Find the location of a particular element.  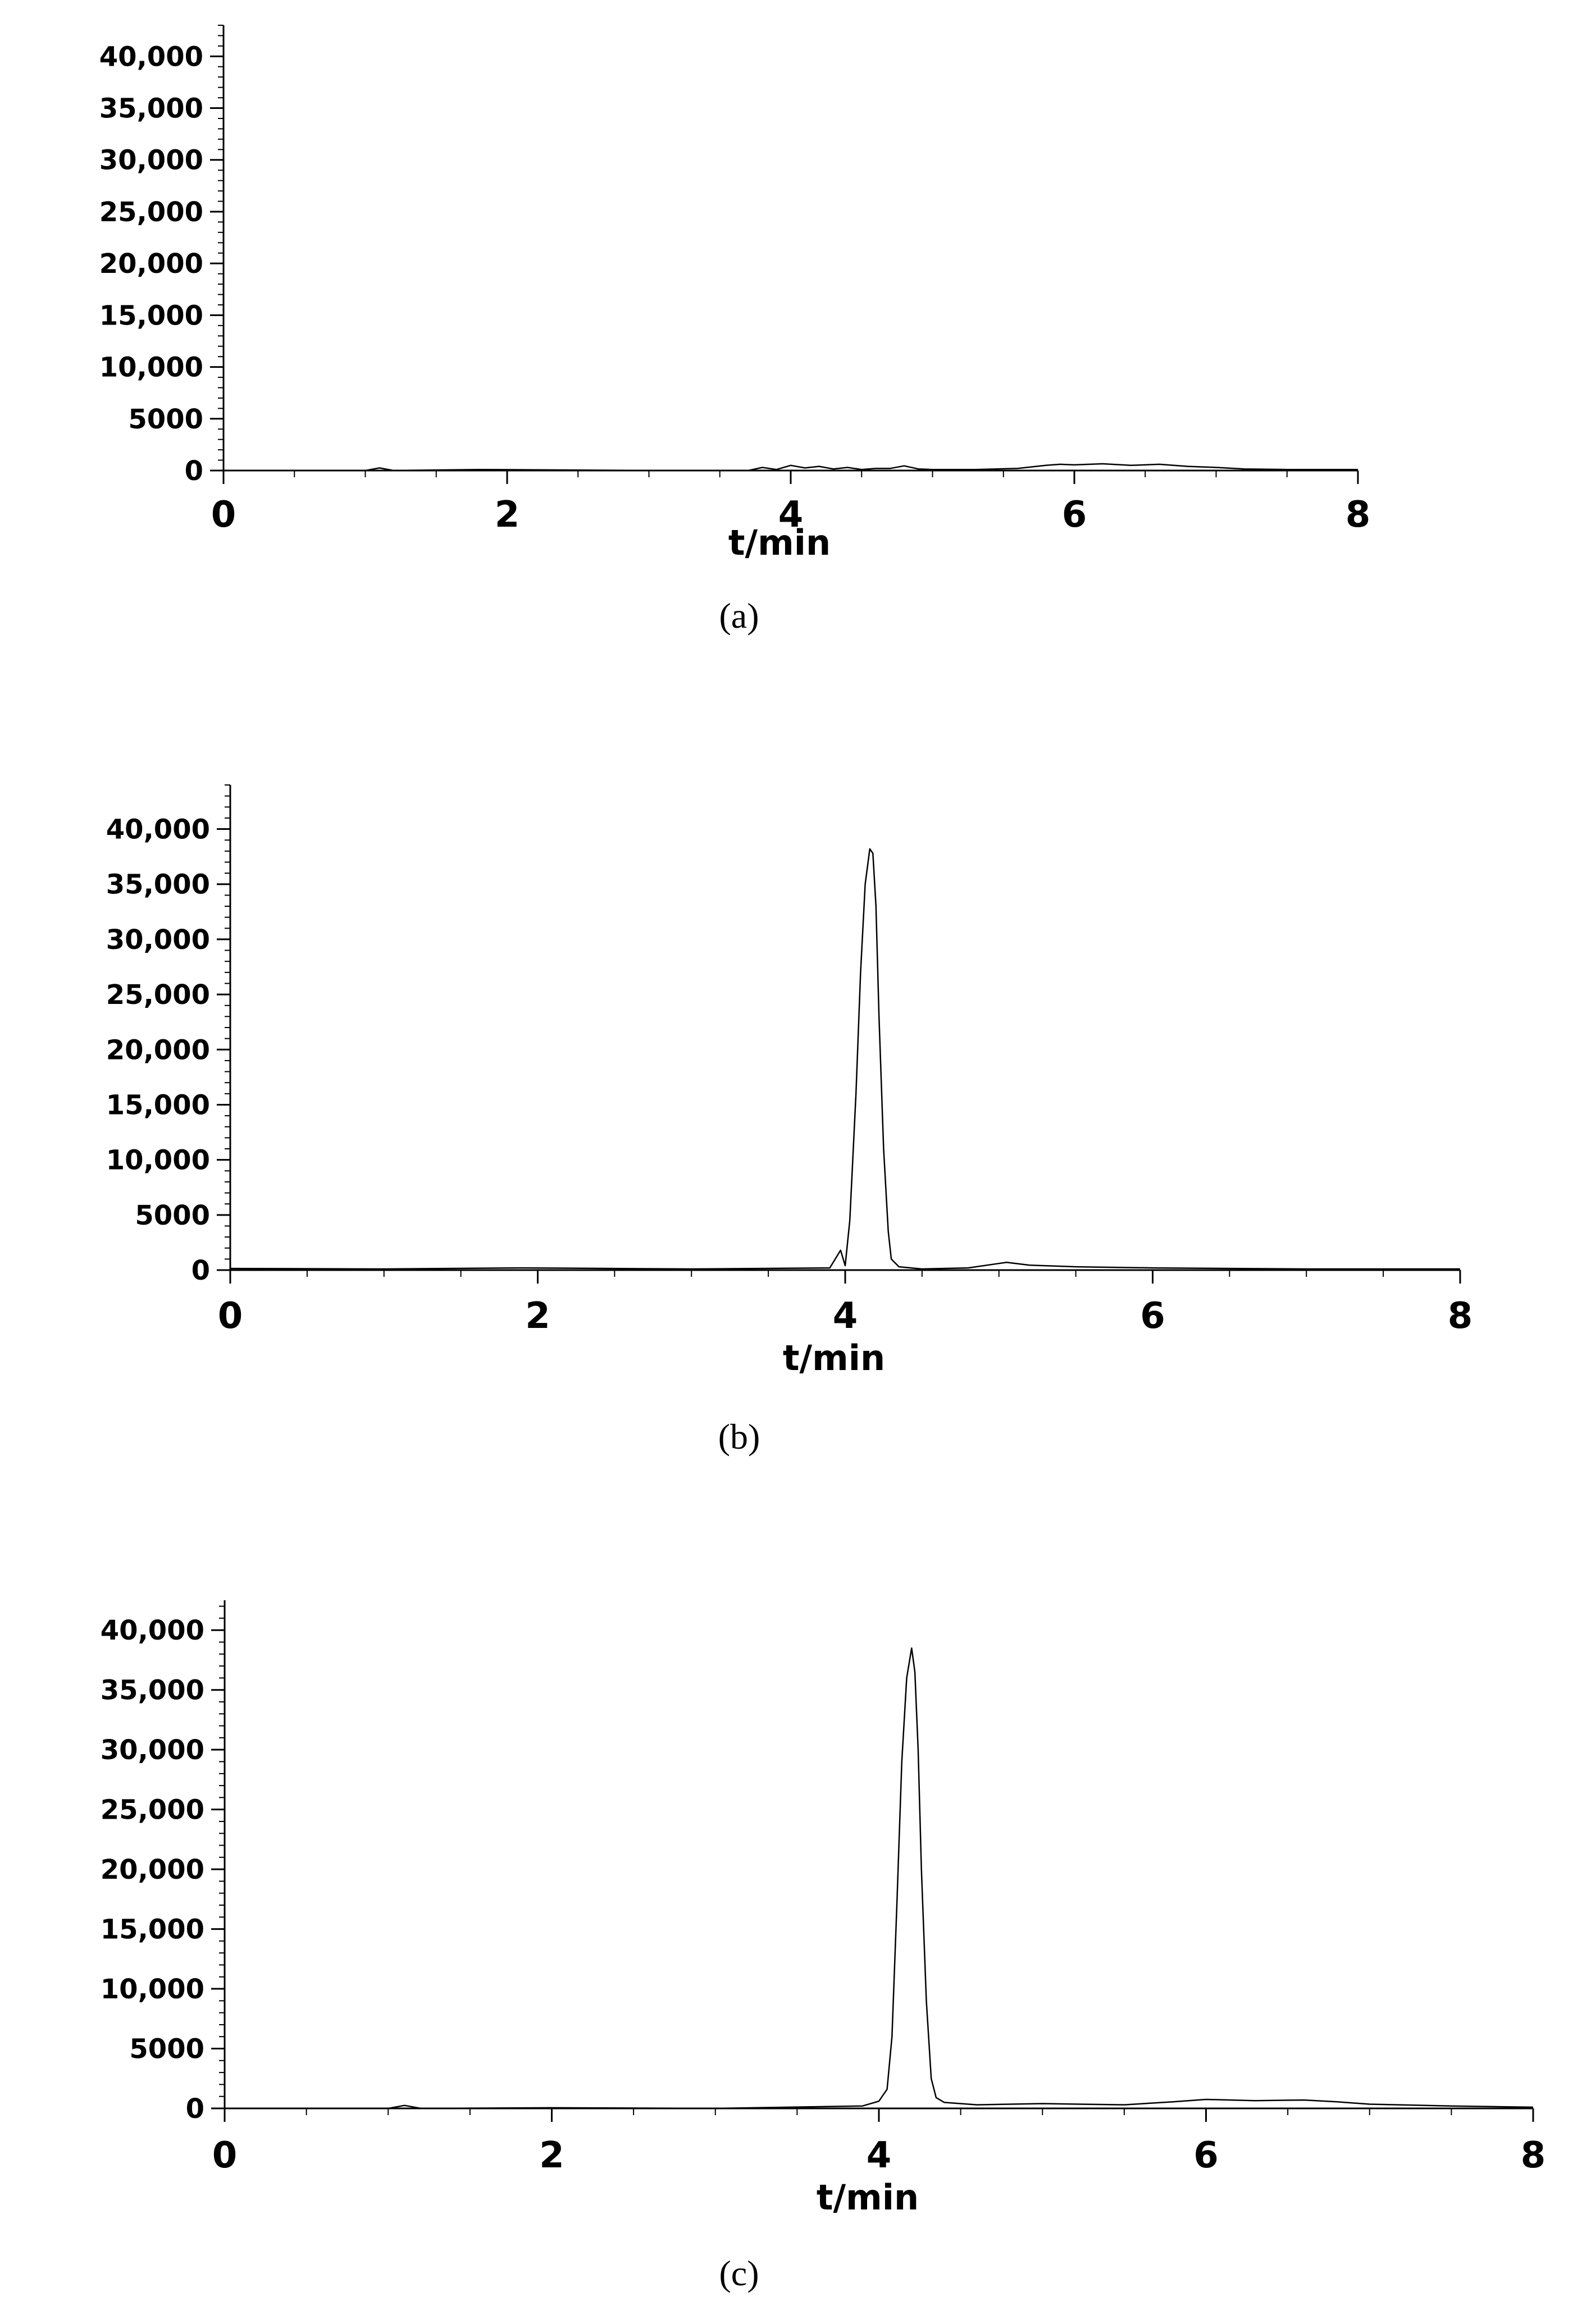

chart-caption: (a) is located at coordinates (739, 616).